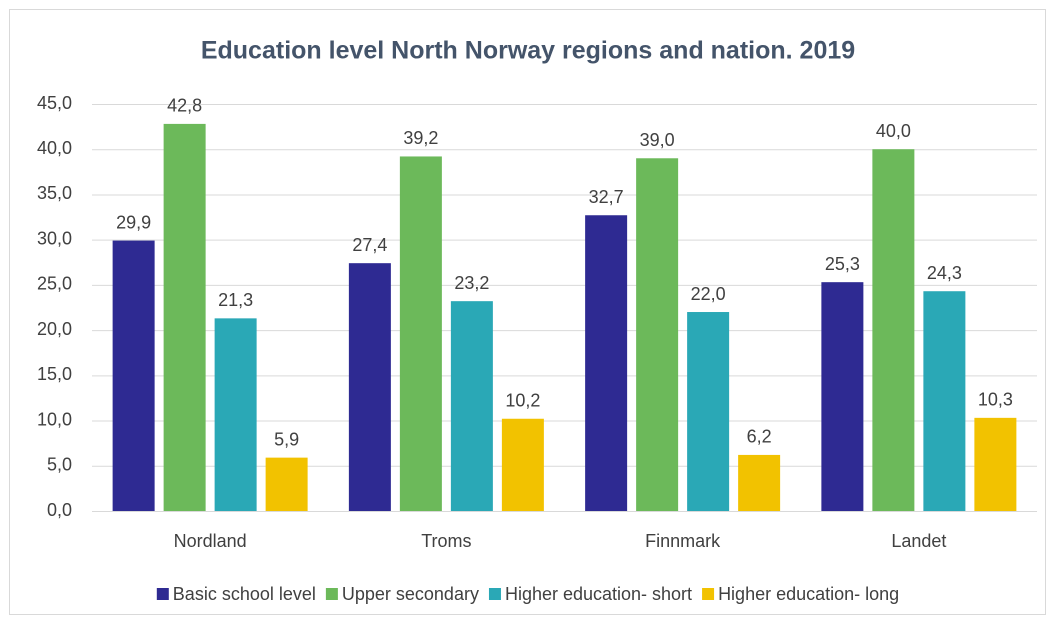  Describe the element at coordinates (995, 400) in the screenshot. I see `value-label: 10,3` at that location.